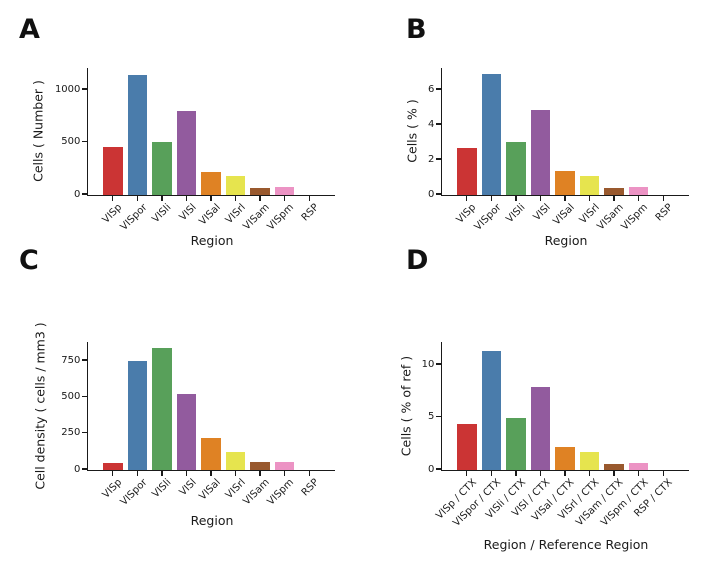 This screenshot has height=574, width=709. Describe the element at coordinates (71, 433) in the screenshot. I see `y-tick-label: 250` at that location.